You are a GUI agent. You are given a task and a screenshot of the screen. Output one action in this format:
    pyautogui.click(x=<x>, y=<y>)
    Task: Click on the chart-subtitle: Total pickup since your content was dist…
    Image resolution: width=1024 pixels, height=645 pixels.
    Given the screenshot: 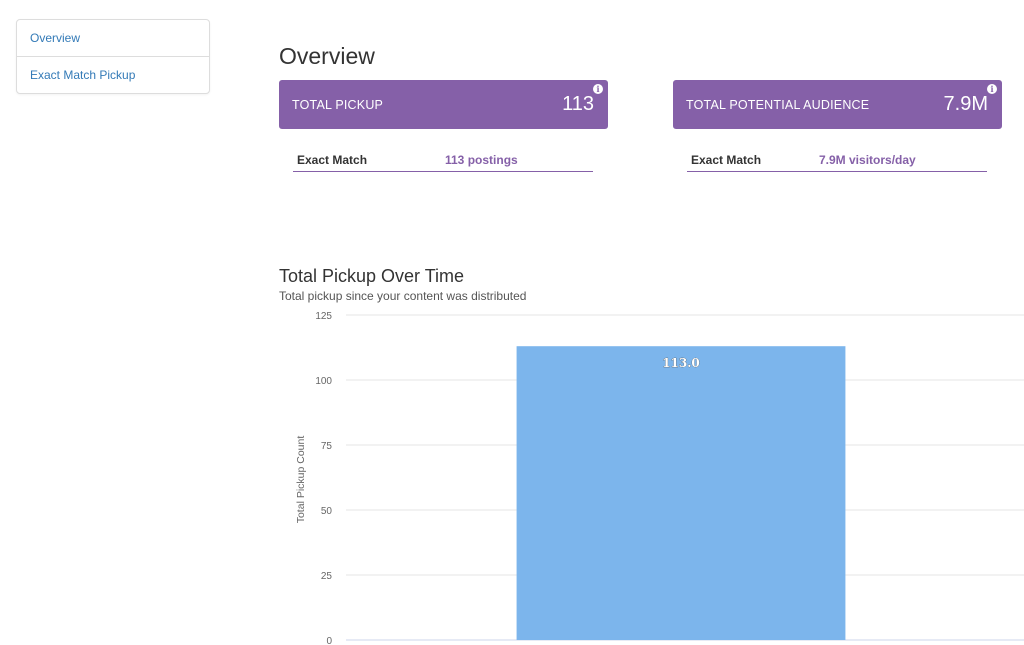 What is the action you would take?
    pyautogui.click(x=403, y=296)
    